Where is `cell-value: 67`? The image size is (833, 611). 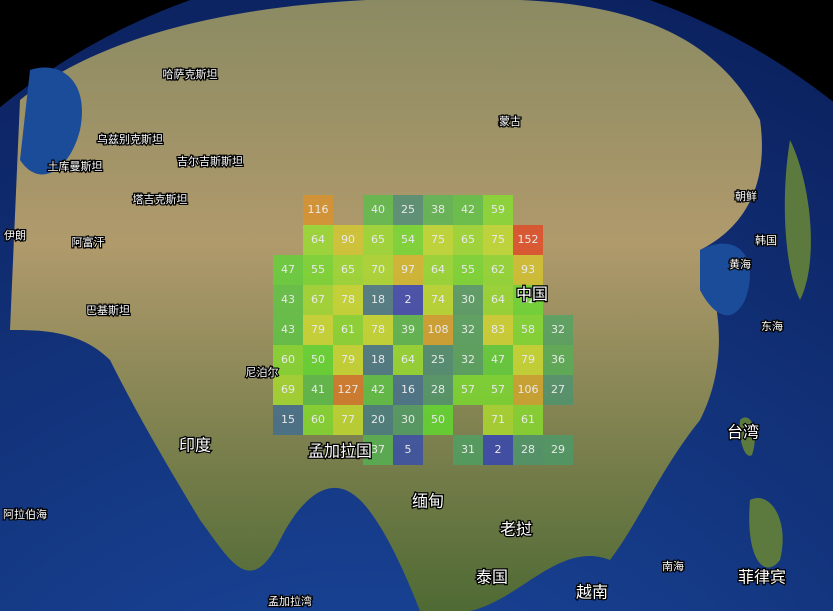 cell-value: 67 is located at coordinates (318, 299).